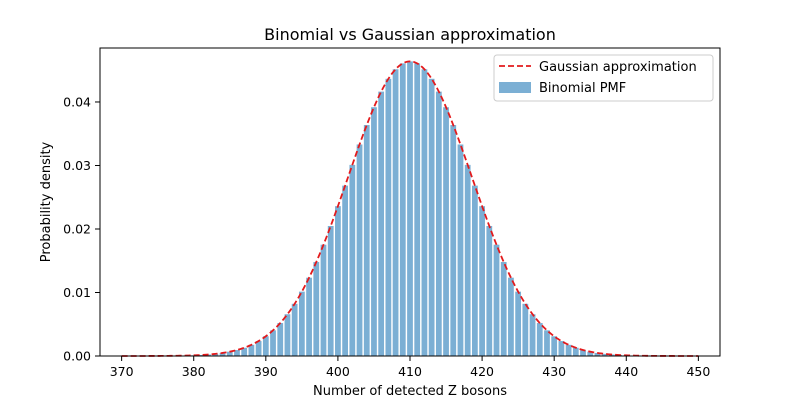 The image size is (800, 400). Describe the element at coordinates (410, 391) in the screenshot. I see `x-axis-label: Number of detected Z bosons` at that location.